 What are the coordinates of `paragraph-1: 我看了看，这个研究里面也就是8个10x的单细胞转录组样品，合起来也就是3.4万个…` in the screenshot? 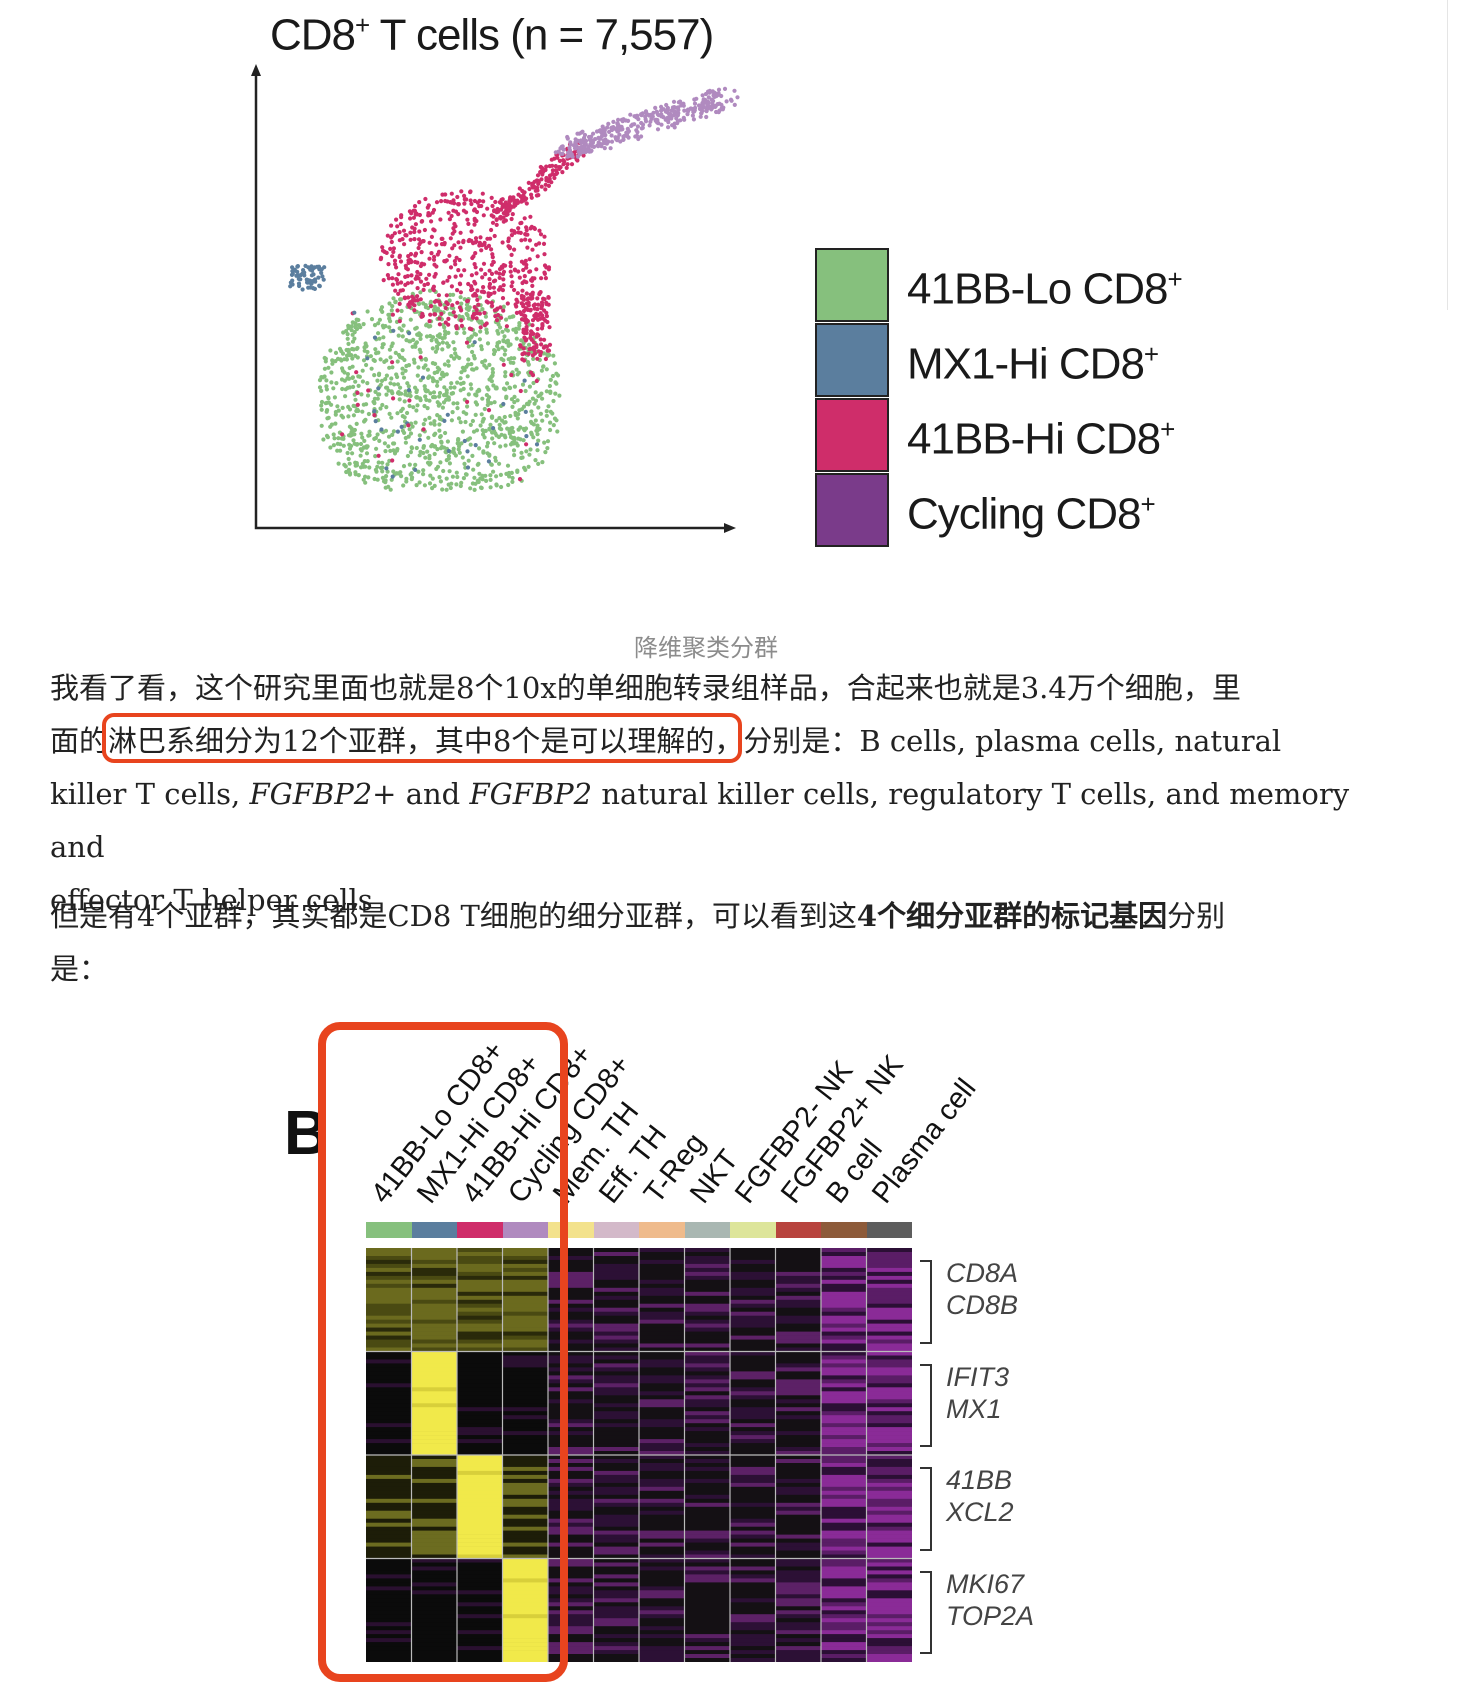 It's located at (705, 794).